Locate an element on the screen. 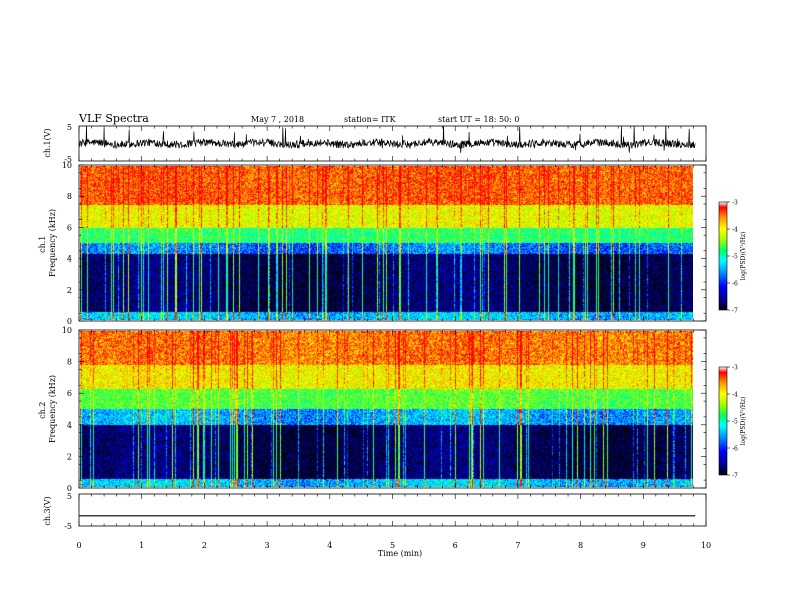  x-tick-label: 0 is located at coordinates (78, 545).